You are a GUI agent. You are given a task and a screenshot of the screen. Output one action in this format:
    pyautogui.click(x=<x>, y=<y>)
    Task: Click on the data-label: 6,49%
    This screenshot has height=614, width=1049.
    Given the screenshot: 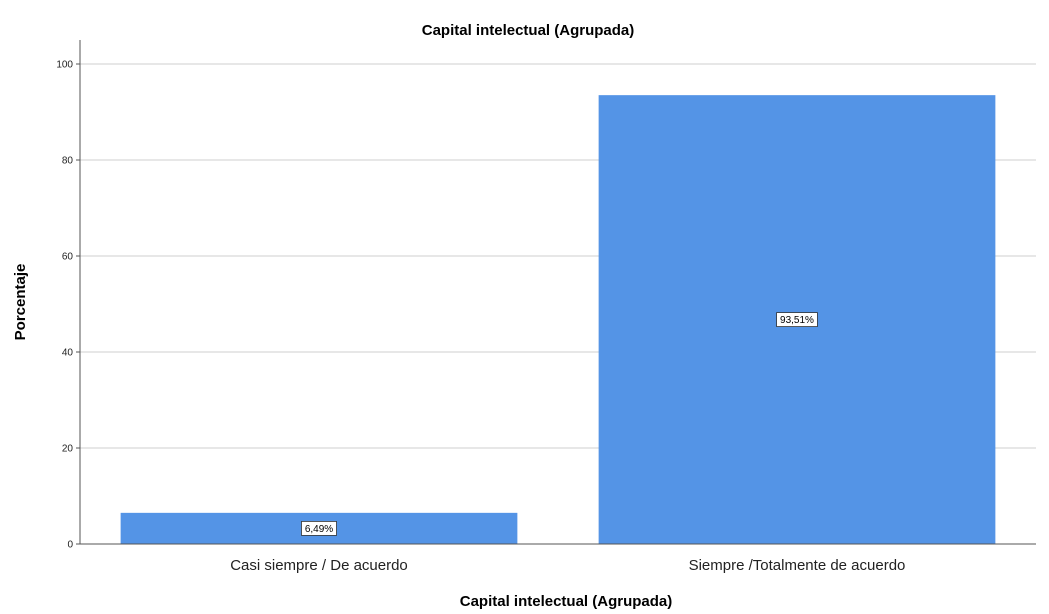 What is the action you would take?
    pyautogui.click(x=319, y=529)
    